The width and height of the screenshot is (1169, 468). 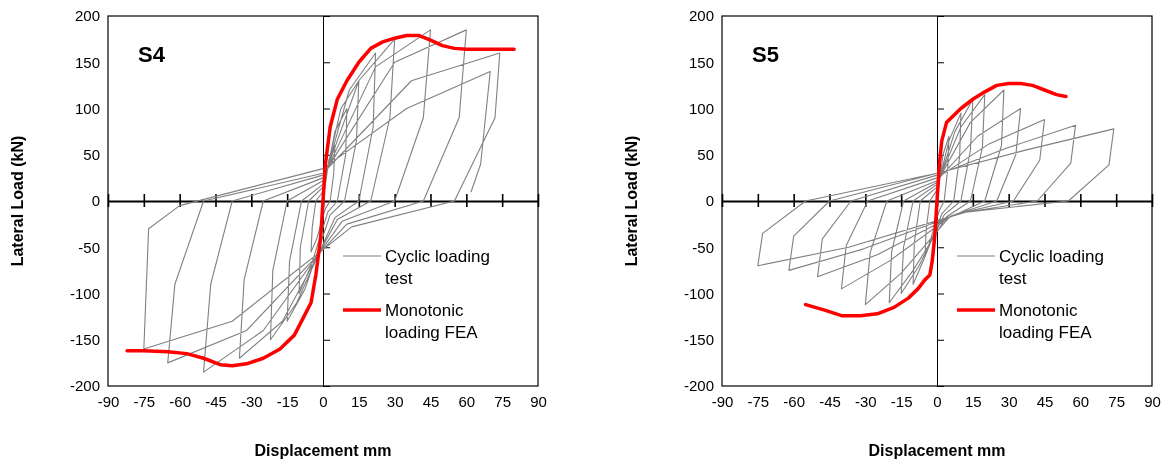 What do you see at coordinates (936, 197) in the screenshot?
I see `line-series` at bounding box center [936, 197].